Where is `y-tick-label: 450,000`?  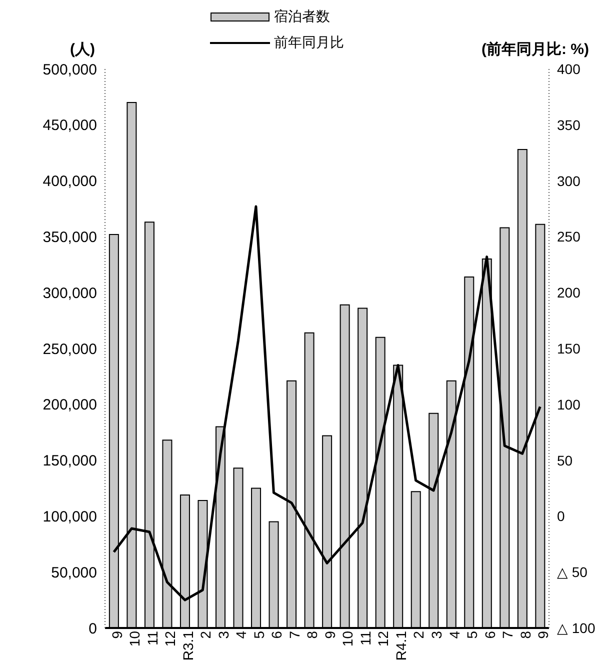
y-tick-label: 450,000 is located at coordinates (69, 125).